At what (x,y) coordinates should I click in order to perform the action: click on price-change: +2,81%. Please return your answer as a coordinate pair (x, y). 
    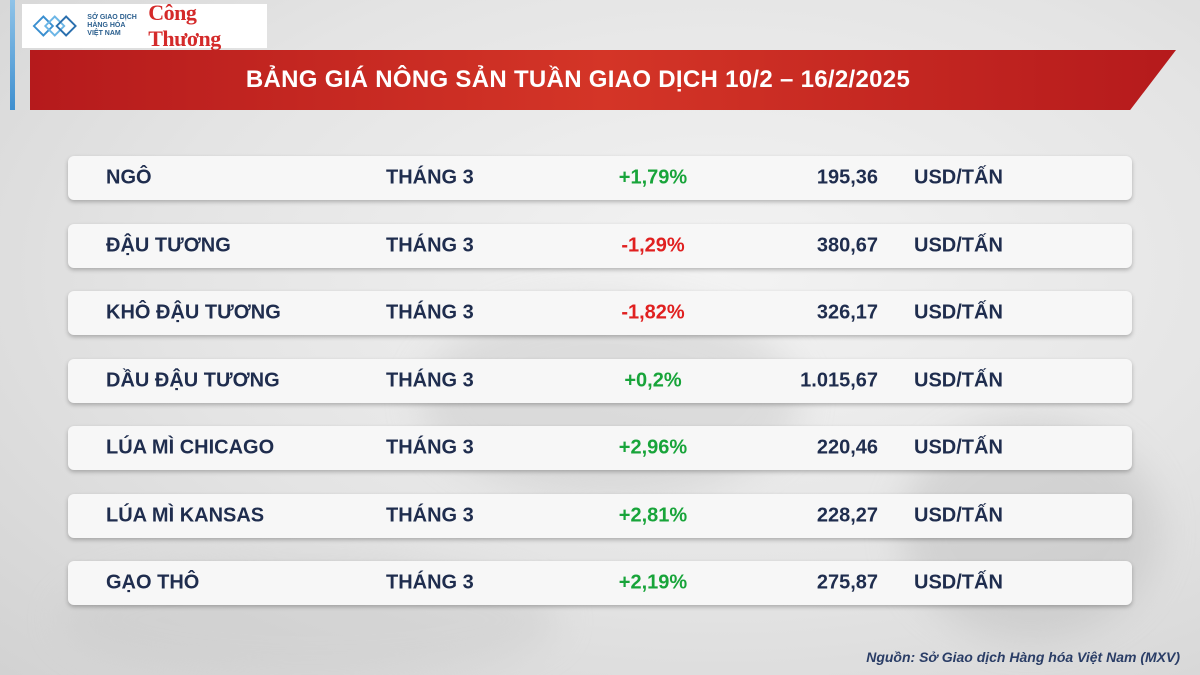
    Looking at the image, I should click on (653, 515).